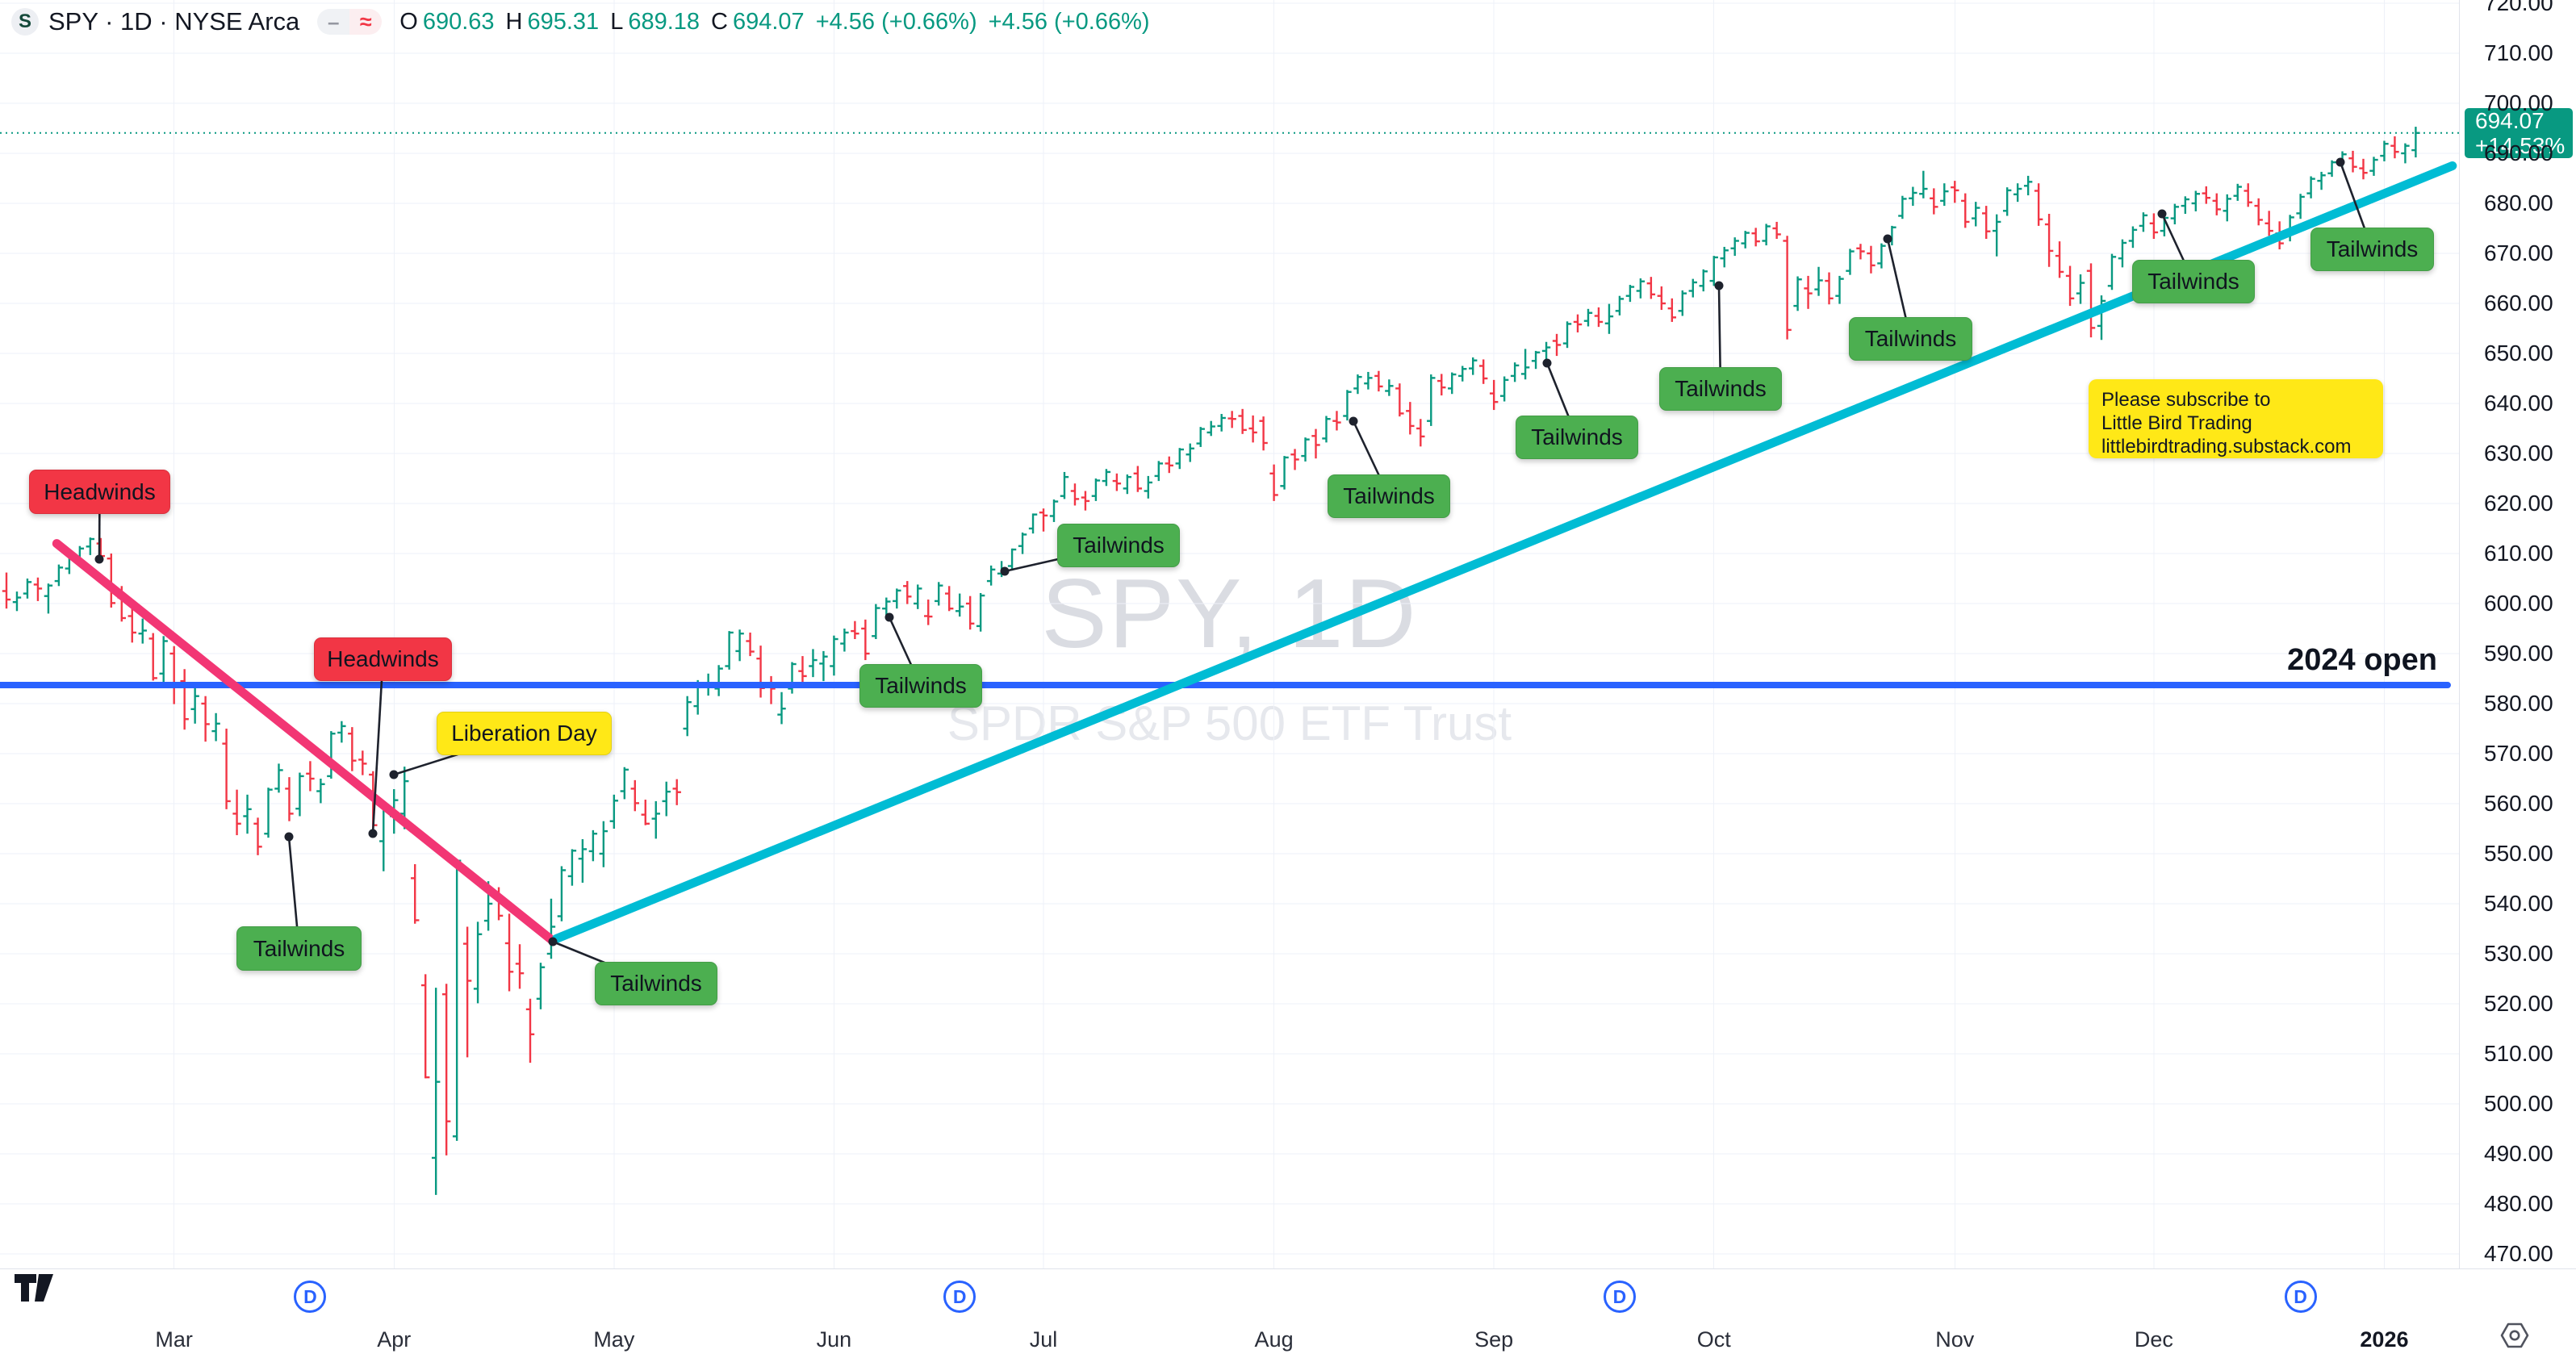  What do you see at coordinates (2518, 954) in the screenshot?
I see `price-axis-label: 530.00` at bounding box center [2518, 954].